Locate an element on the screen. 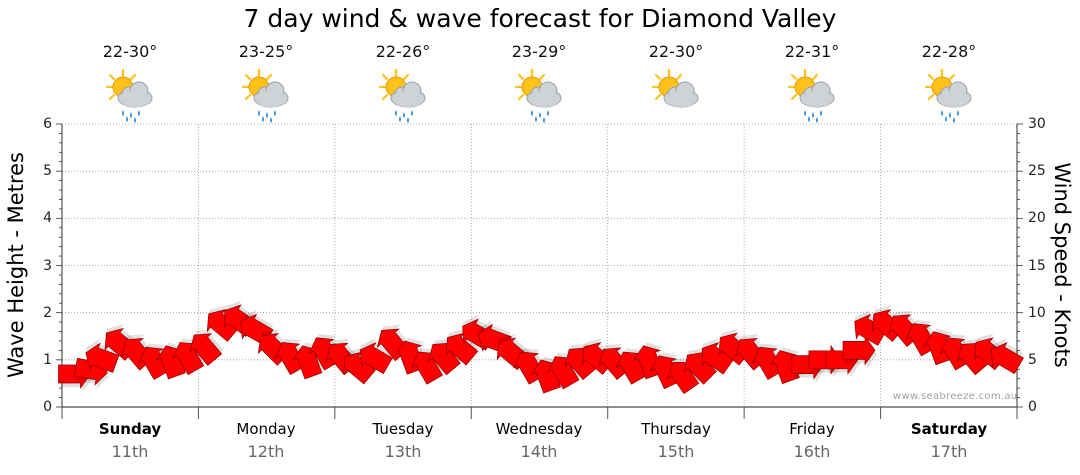  day-name: Tuesday is located at coordinates (403, 429).